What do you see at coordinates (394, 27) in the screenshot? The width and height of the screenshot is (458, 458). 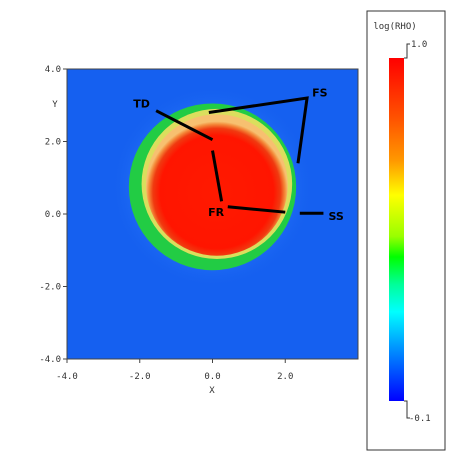 I see `colorbar-title: log(RHO)` at bounding box center [394, 27].